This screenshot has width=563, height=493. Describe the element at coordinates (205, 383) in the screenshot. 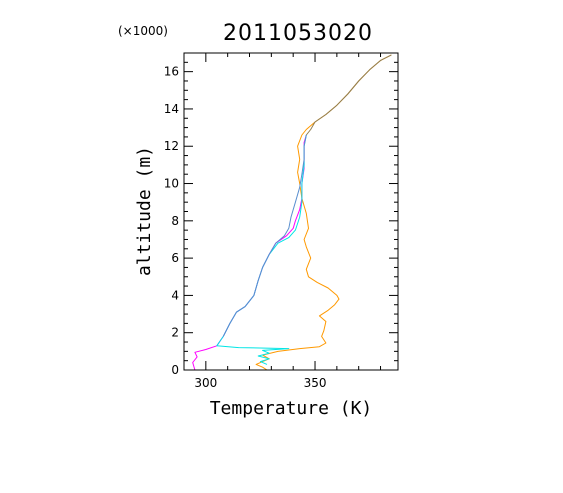

I see `x-tick-label: 300` at that location.